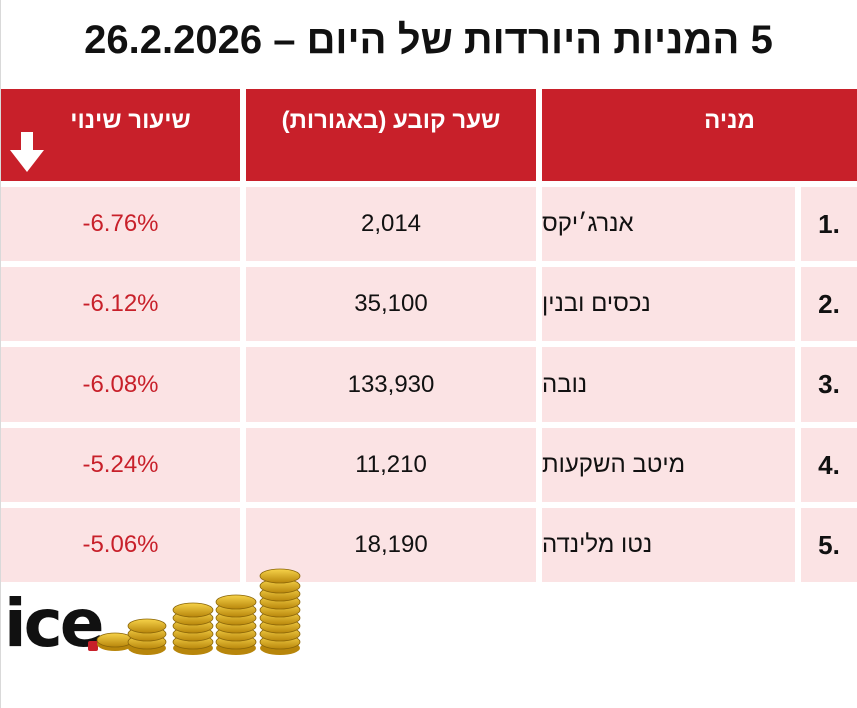 The image size is (857, 708). I want to click on header-change: שיעור שינוי, so click(120, 135).